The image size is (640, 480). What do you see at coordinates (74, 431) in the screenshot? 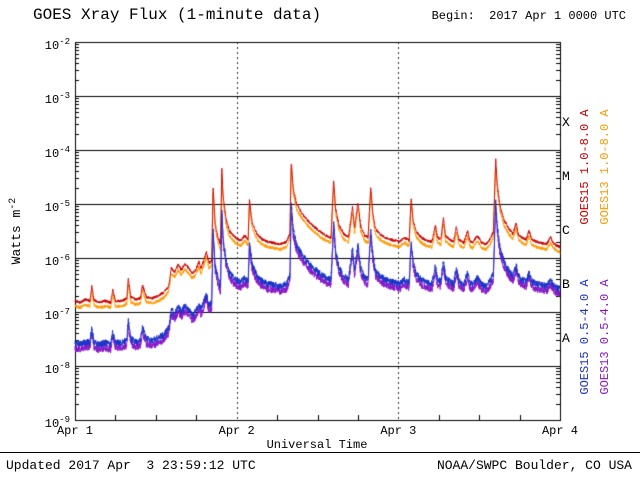
I see `x-tick-label: Apr 1` at bounding box center [74, 431].